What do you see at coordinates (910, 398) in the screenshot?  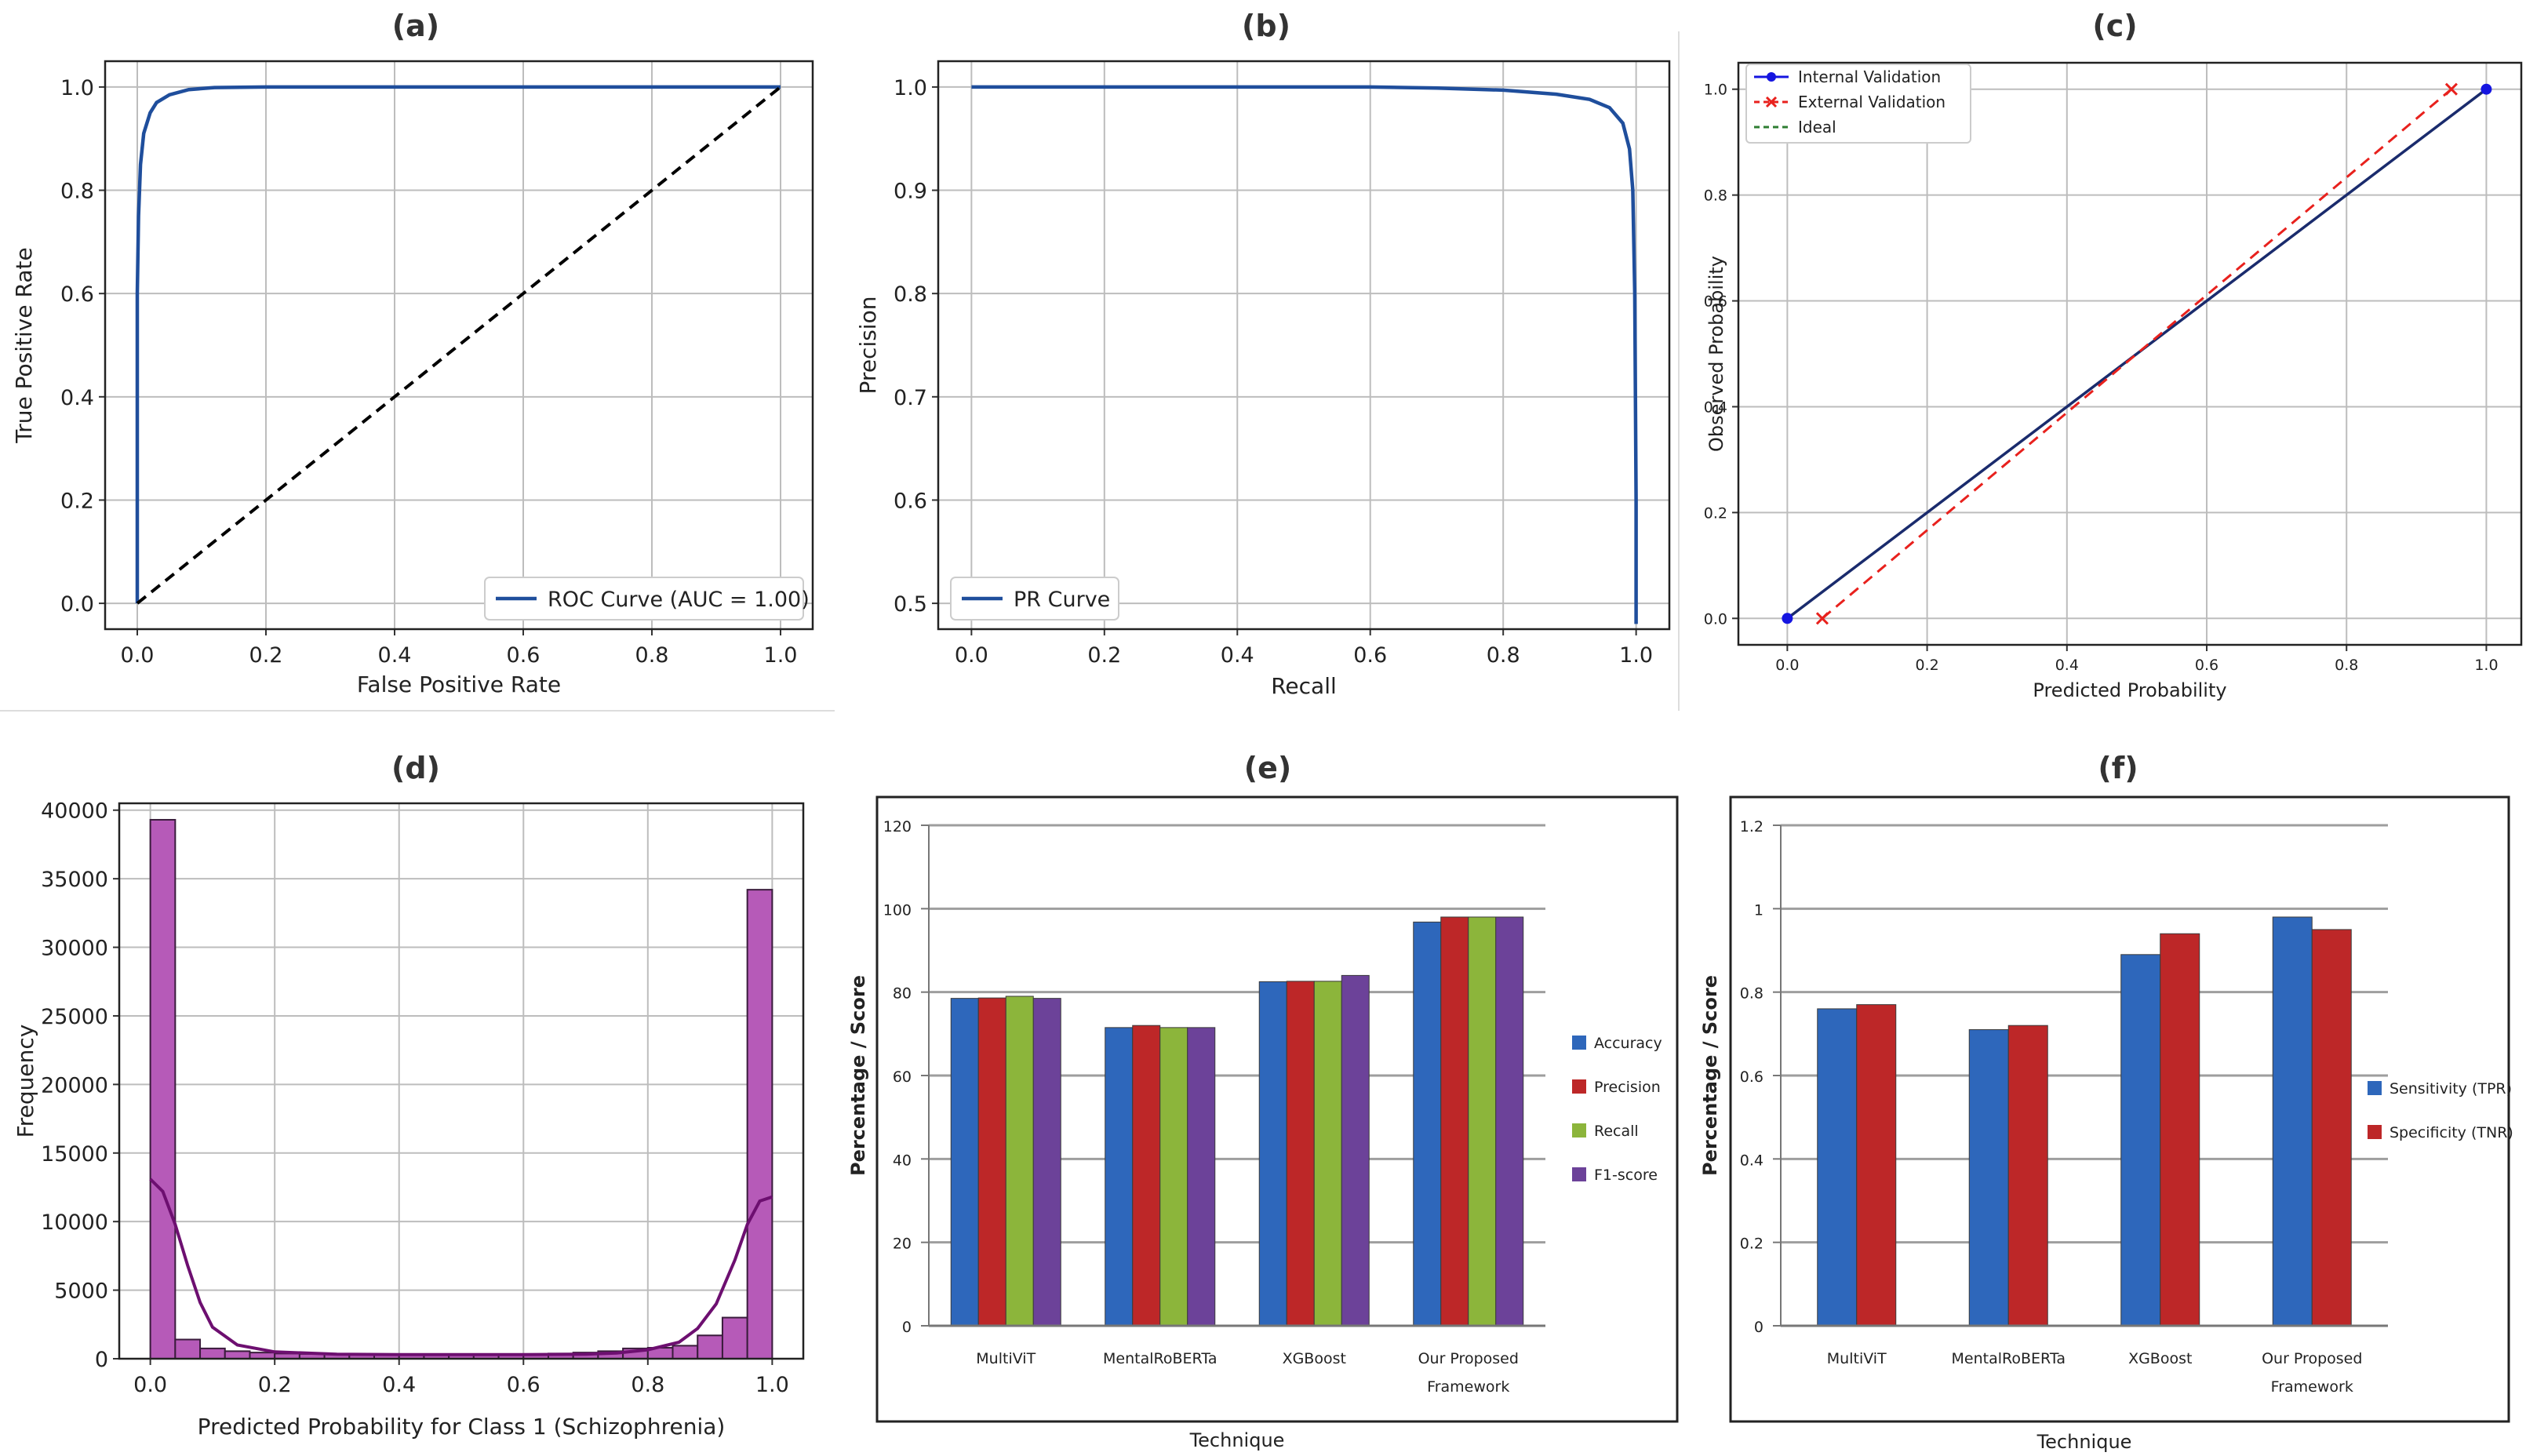 I see `y-tick-label: 0.7` at bounding box center [910, 398].